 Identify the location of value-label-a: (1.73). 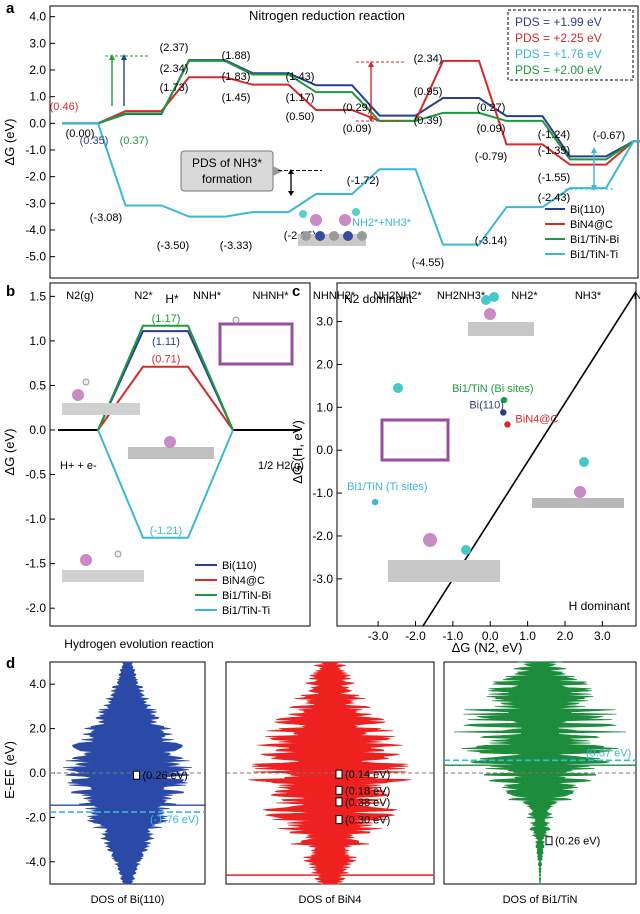
(174, 88).